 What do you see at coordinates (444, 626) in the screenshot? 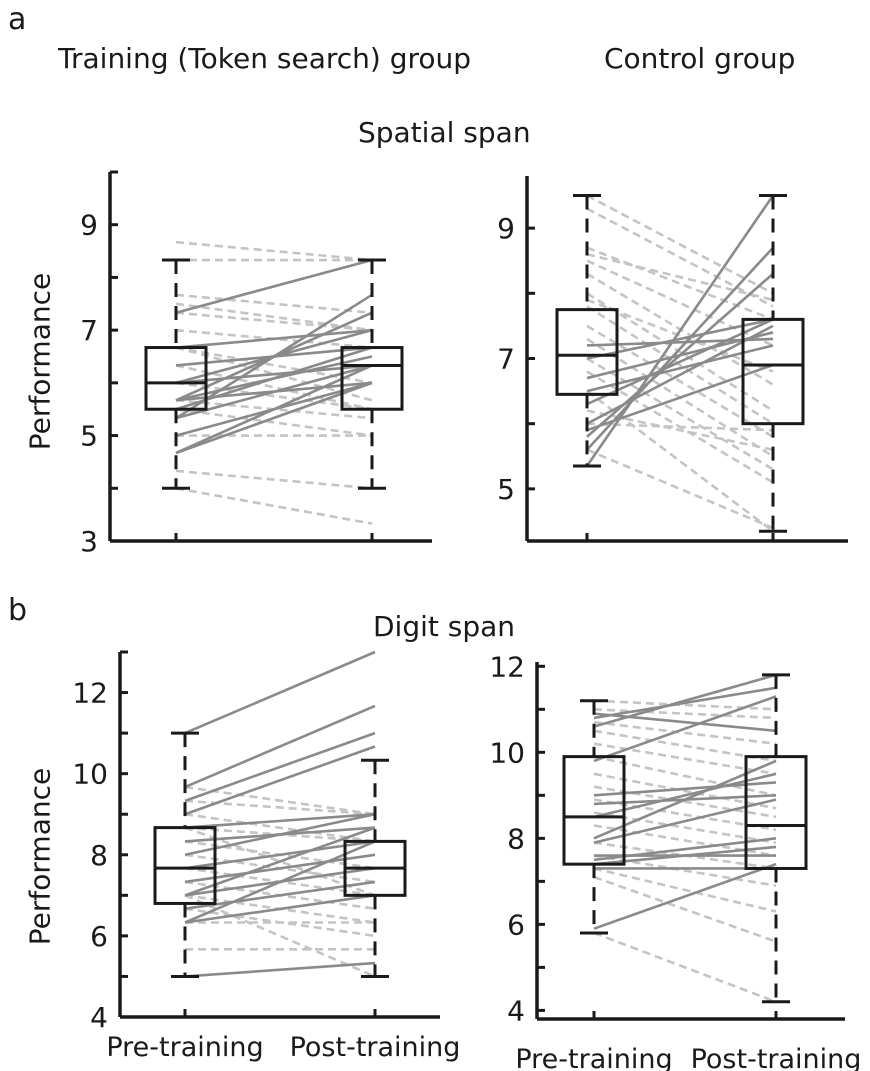
I see `row-title-digit: Digit span` at bounding box center [444, 626].